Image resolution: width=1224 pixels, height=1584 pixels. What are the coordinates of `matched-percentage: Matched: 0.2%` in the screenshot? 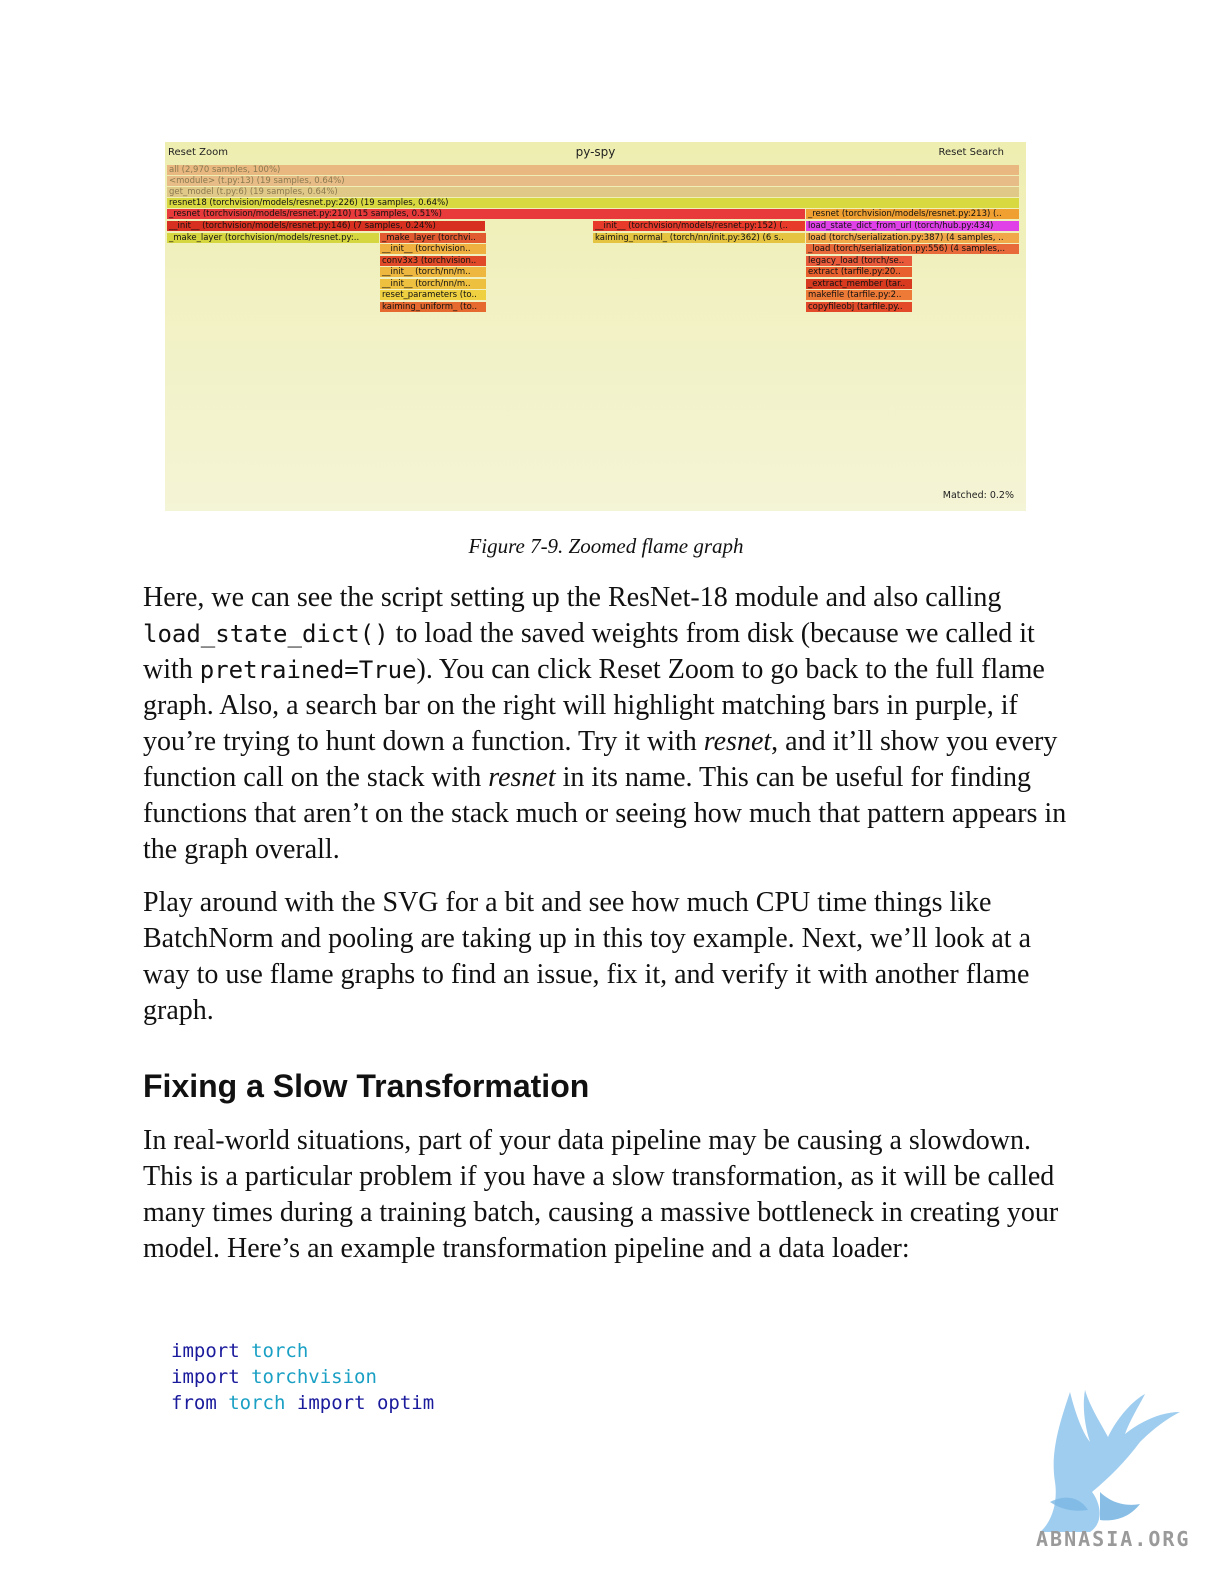 It's located at (978, 495).